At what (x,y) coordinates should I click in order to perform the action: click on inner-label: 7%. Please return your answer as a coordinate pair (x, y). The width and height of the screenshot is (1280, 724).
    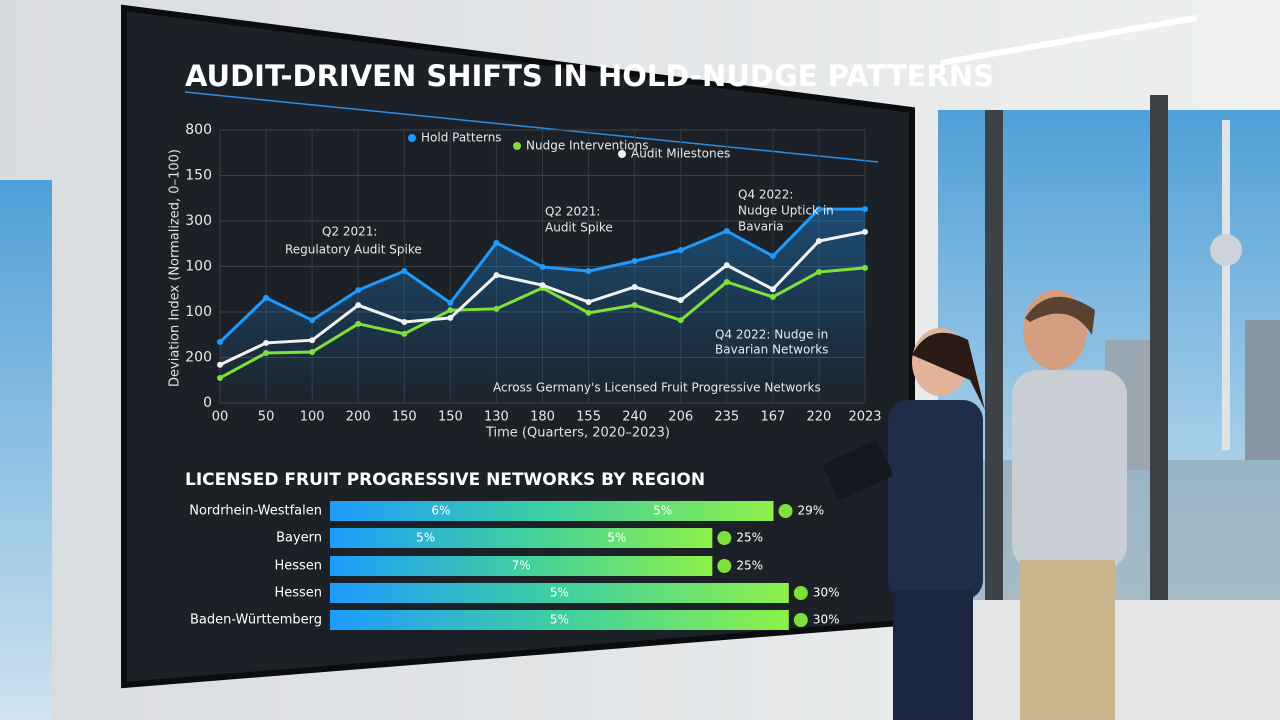
    Looking at the image, I should click on (521, 566).